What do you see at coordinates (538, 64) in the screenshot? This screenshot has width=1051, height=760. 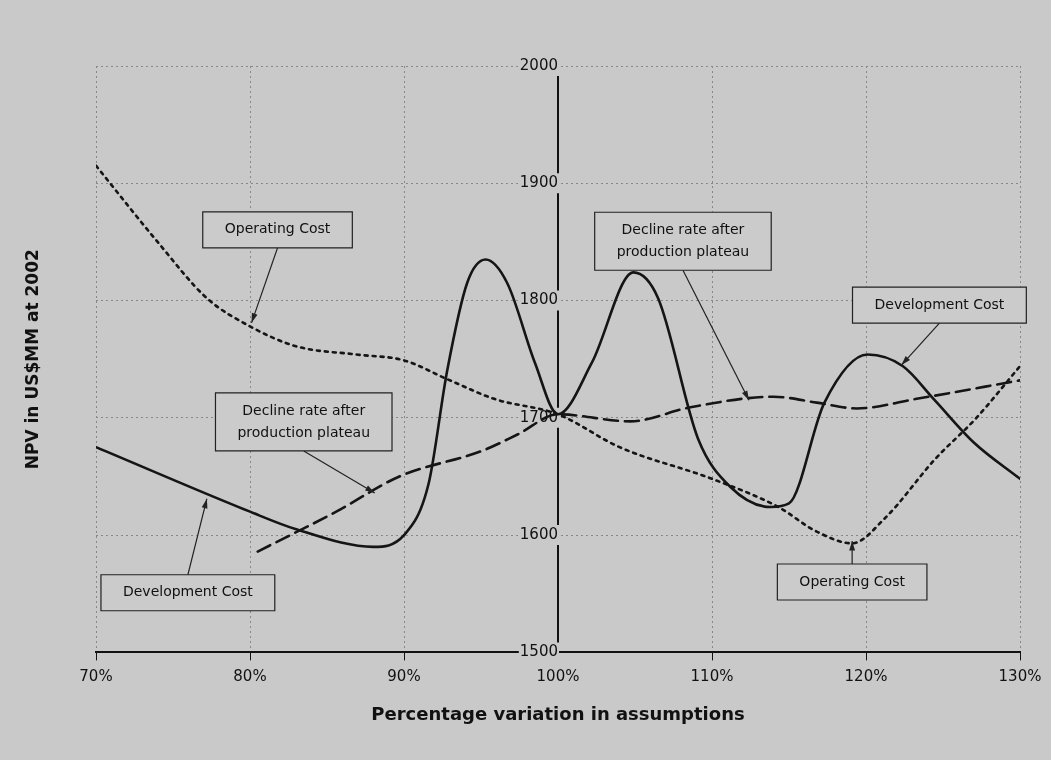 I see `y-tick-label: 2000` at bounding box center [538, 64].